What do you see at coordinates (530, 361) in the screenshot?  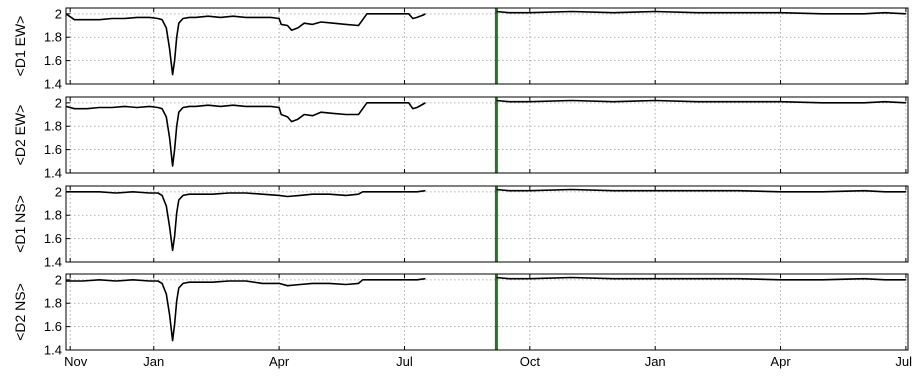 I see `x-tick-label: Oct` at bounding box center [530, 361].